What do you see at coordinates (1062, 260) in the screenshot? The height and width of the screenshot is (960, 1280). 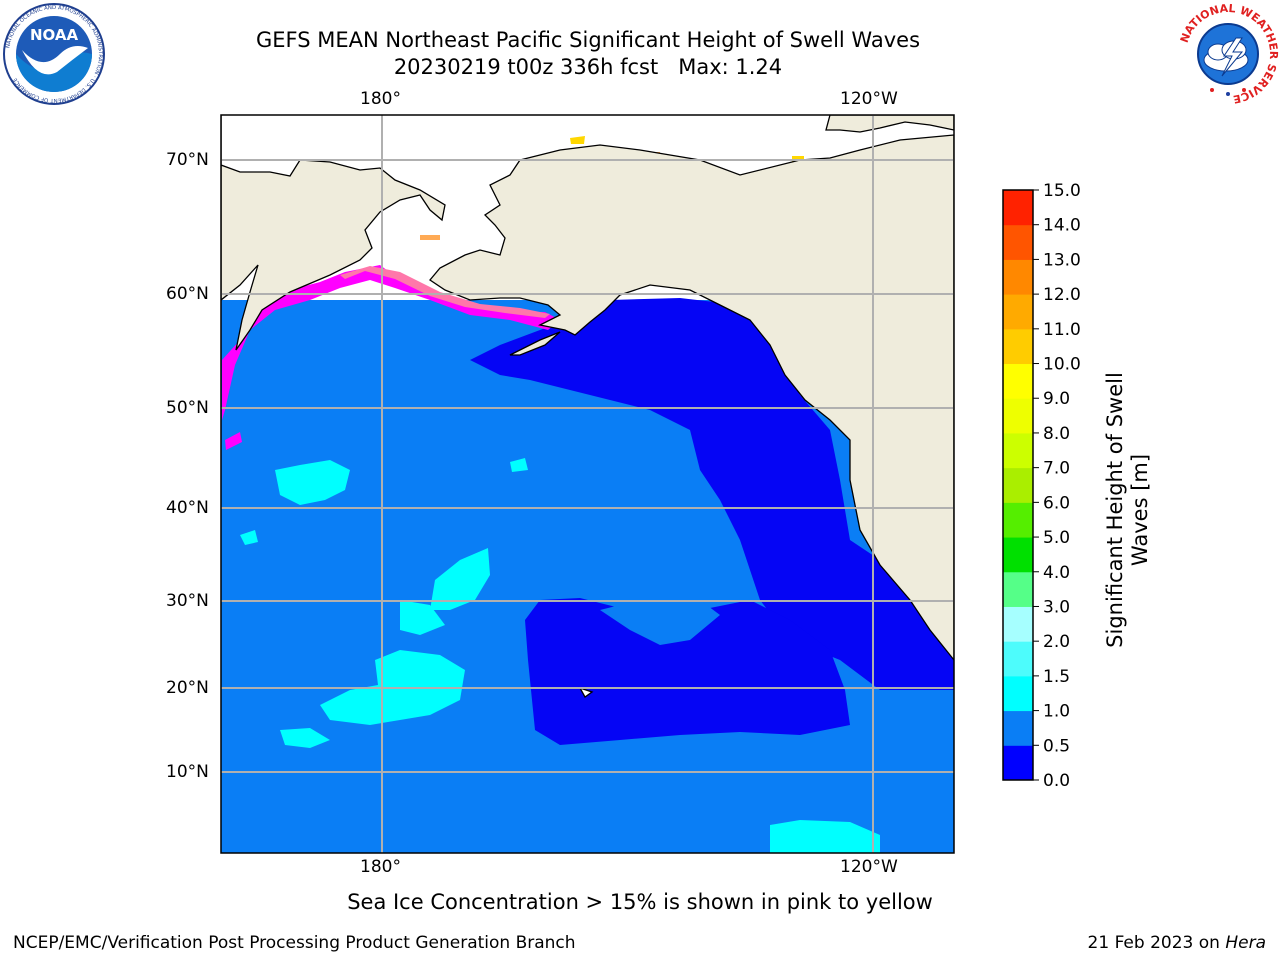 I see `colorbar-tick-label: 13.0` at bounding box center [1062, 260].